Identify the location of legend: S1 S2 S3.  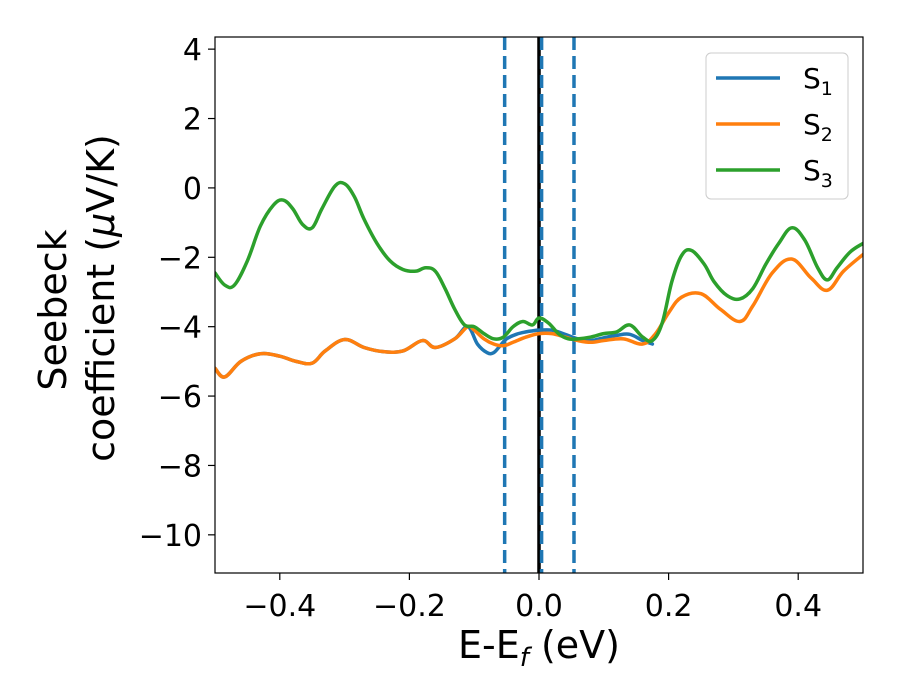
(777, 126).